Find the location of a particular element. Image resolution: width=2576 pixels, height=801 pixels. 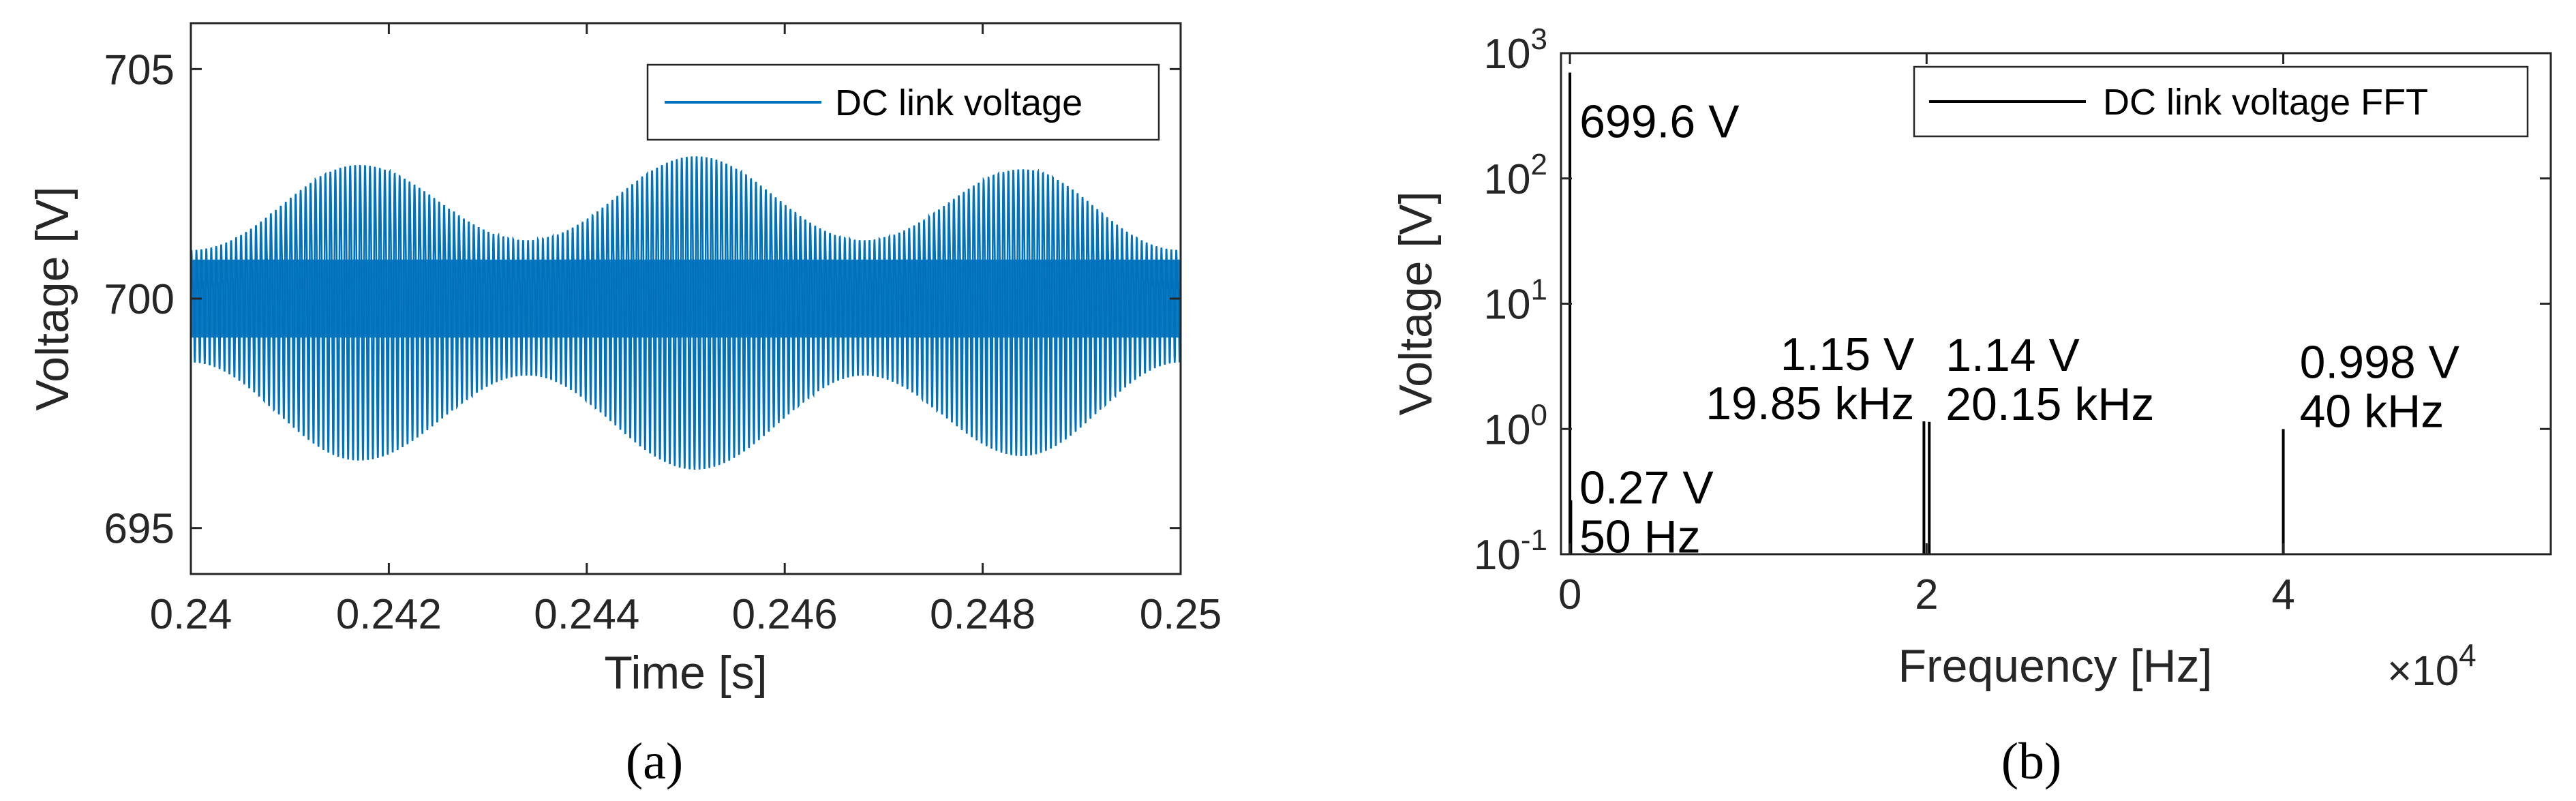

panel-b-x-axis-multiplier: ×10⁴ is located at coordinates (2431, 666).